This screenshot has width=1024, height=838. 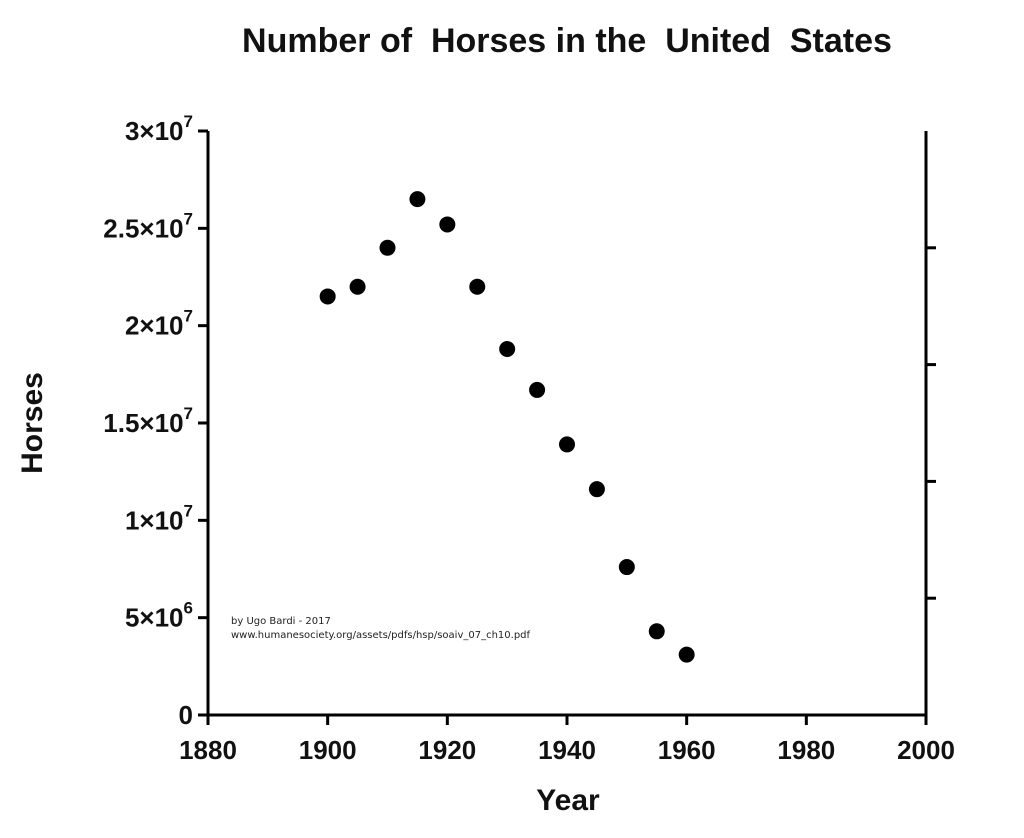 What do you see at coordinates (159, 518) in the screenshot?
I see `y-tick-label: 1×10⁷` at bounding box center [159, 518].